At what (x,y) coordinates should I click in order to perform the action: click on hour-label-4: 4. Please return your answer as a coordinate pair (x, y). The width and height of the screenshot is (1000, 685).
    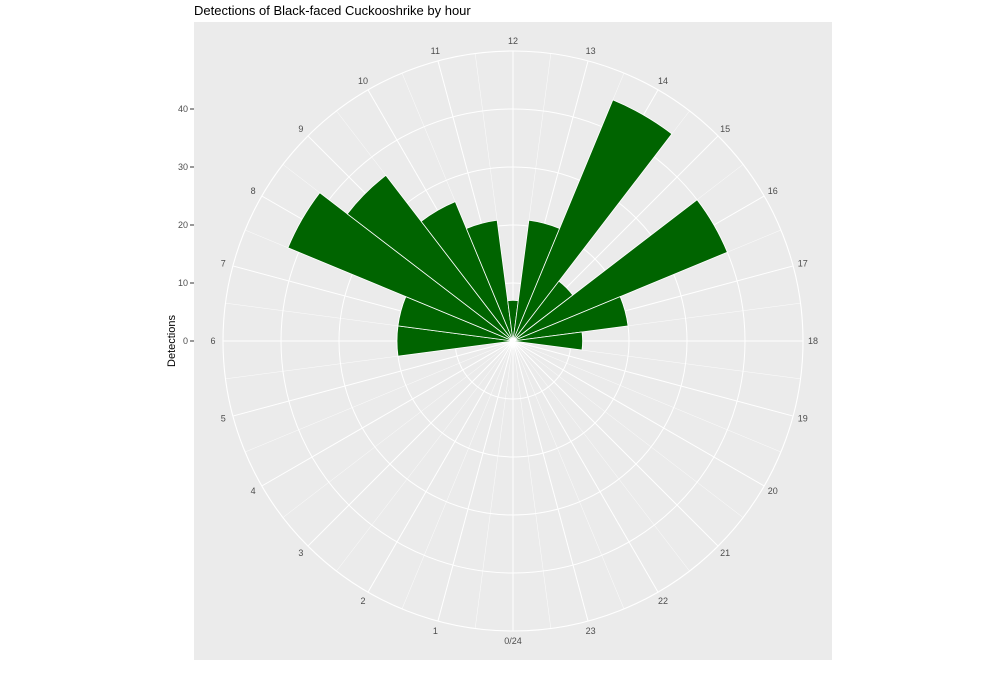
    Looking at the image, I should click on (253, 491).